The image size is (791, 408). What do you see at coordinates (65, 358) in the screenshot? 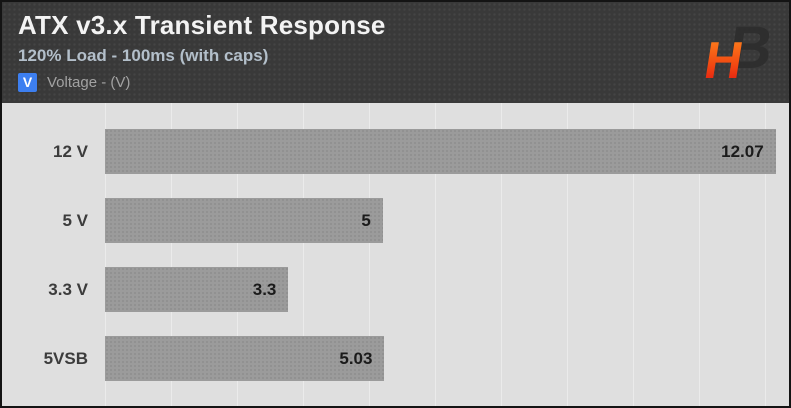
I see `category-label: 5VSB` at bounding box center [65, 358].